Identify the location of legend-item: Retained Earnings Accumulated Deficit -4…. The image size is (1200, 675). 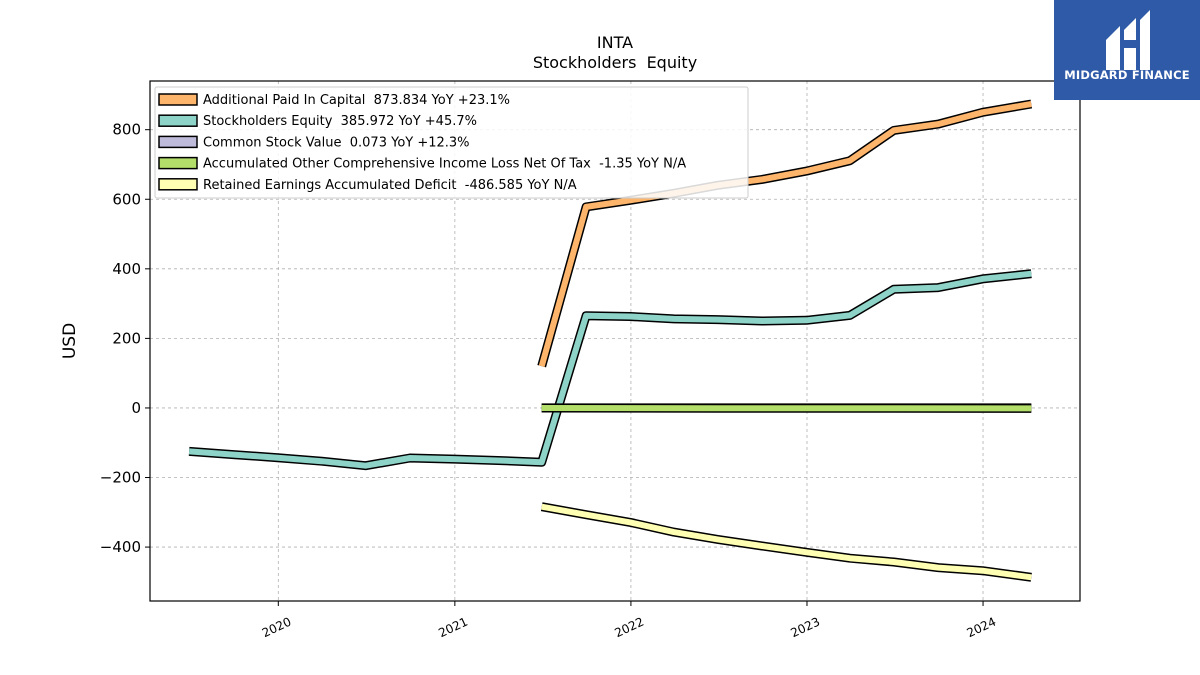
(367, 185).